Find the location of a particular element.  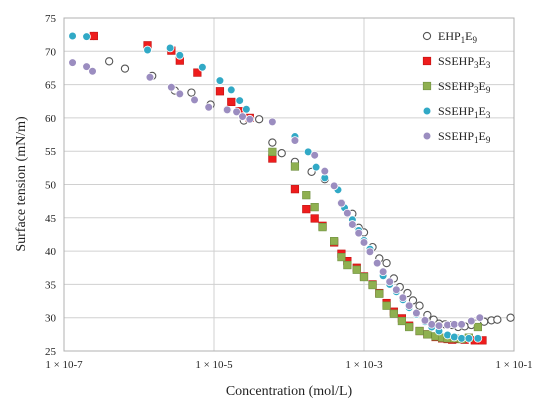

legend-item: SSEHP1E9 is located at coordinates (456, 137).